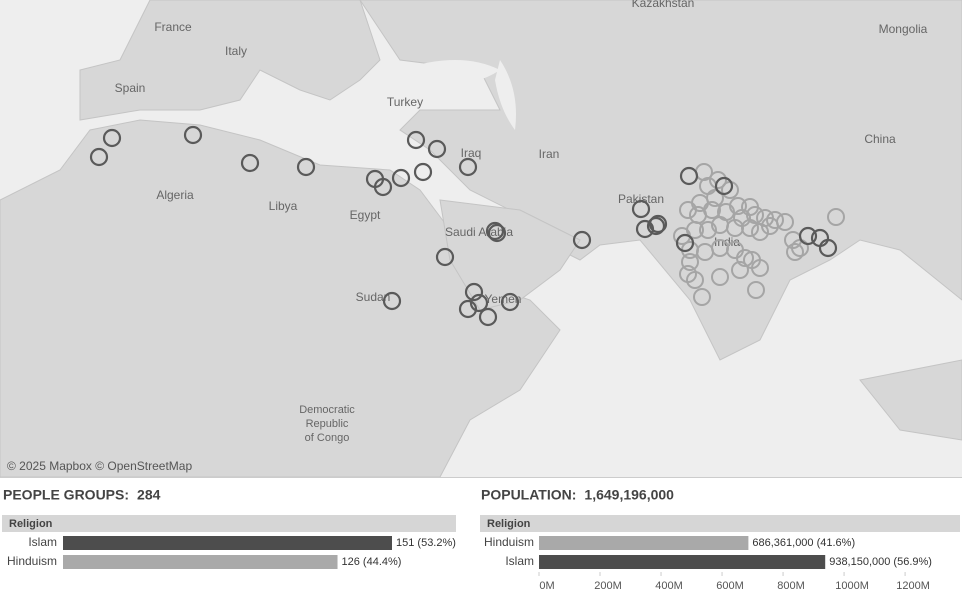 Image resolution: width=962 pixels, height=593 pixels. Describe the element at coordinates (880, 139) in the screenshot. I see `country-label: China` at that location.